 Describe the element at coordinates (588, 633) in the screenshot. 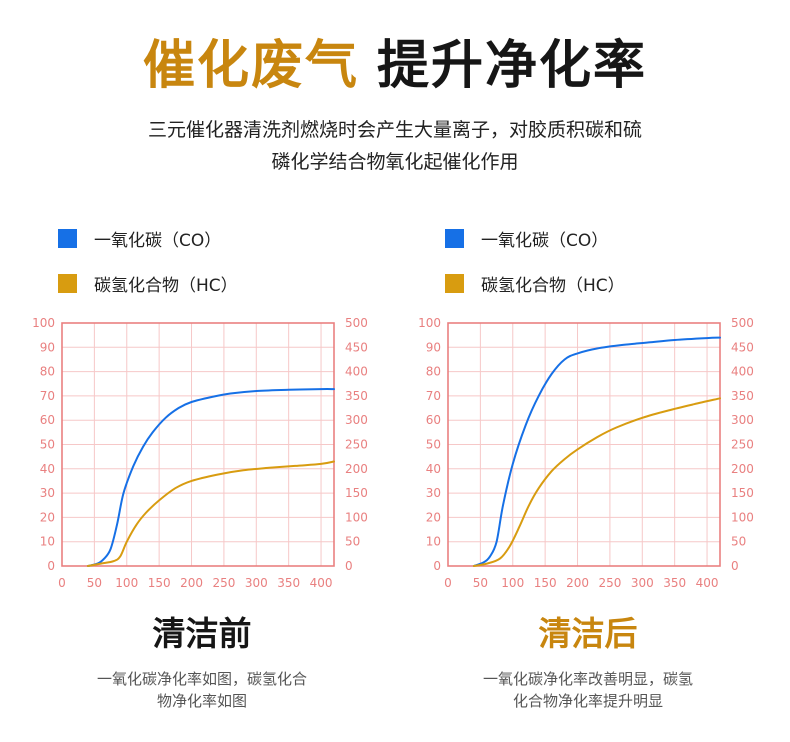

I see `caption-after: 清洁后` at that location.